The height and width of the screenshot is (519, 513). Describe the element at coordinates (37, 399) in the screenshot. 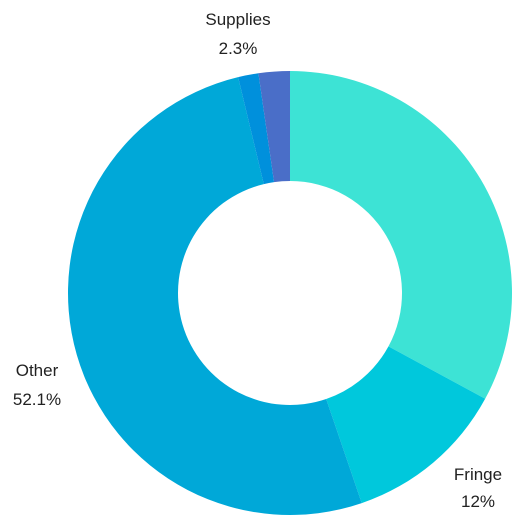

I see `slice-value-other: 52.1%` at that location.